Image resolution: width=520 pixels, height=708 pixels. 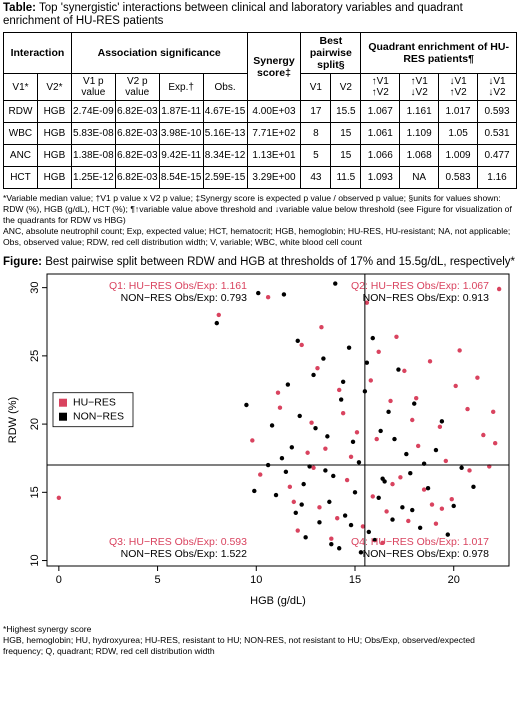 I want to click on quadrant-annotation: NON−RES Obs/Exp: 0.913, so click(x=426, y=298).